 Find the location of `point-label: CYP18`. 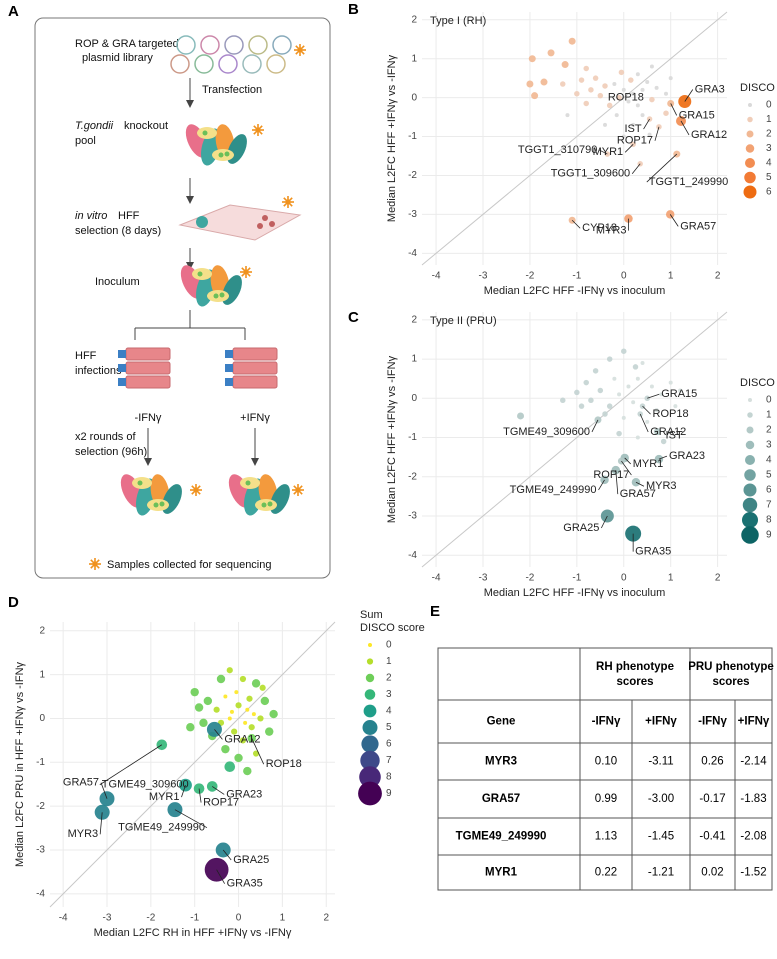

point-label: CYP18 is located at coordinates (599, 228).